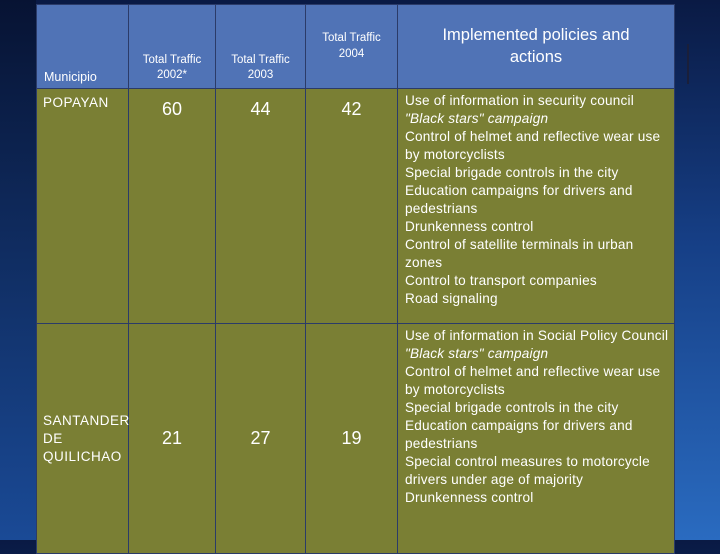 The width and height of the screenshot is (720, 554). What do you see at coordinates (260, 206) in the screenshot?
I see `traffic-2003-cell: 44` at bounding box center [260, 206].